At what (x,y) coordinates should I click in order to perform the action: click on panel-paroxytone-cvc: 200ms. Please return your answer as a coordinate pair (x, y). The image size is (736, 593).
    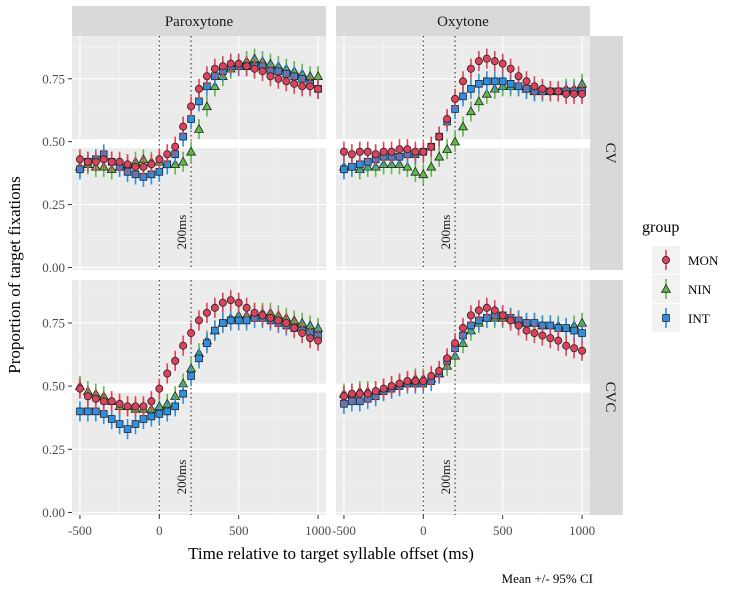
    Looking at the image, I should click on (199, 397).